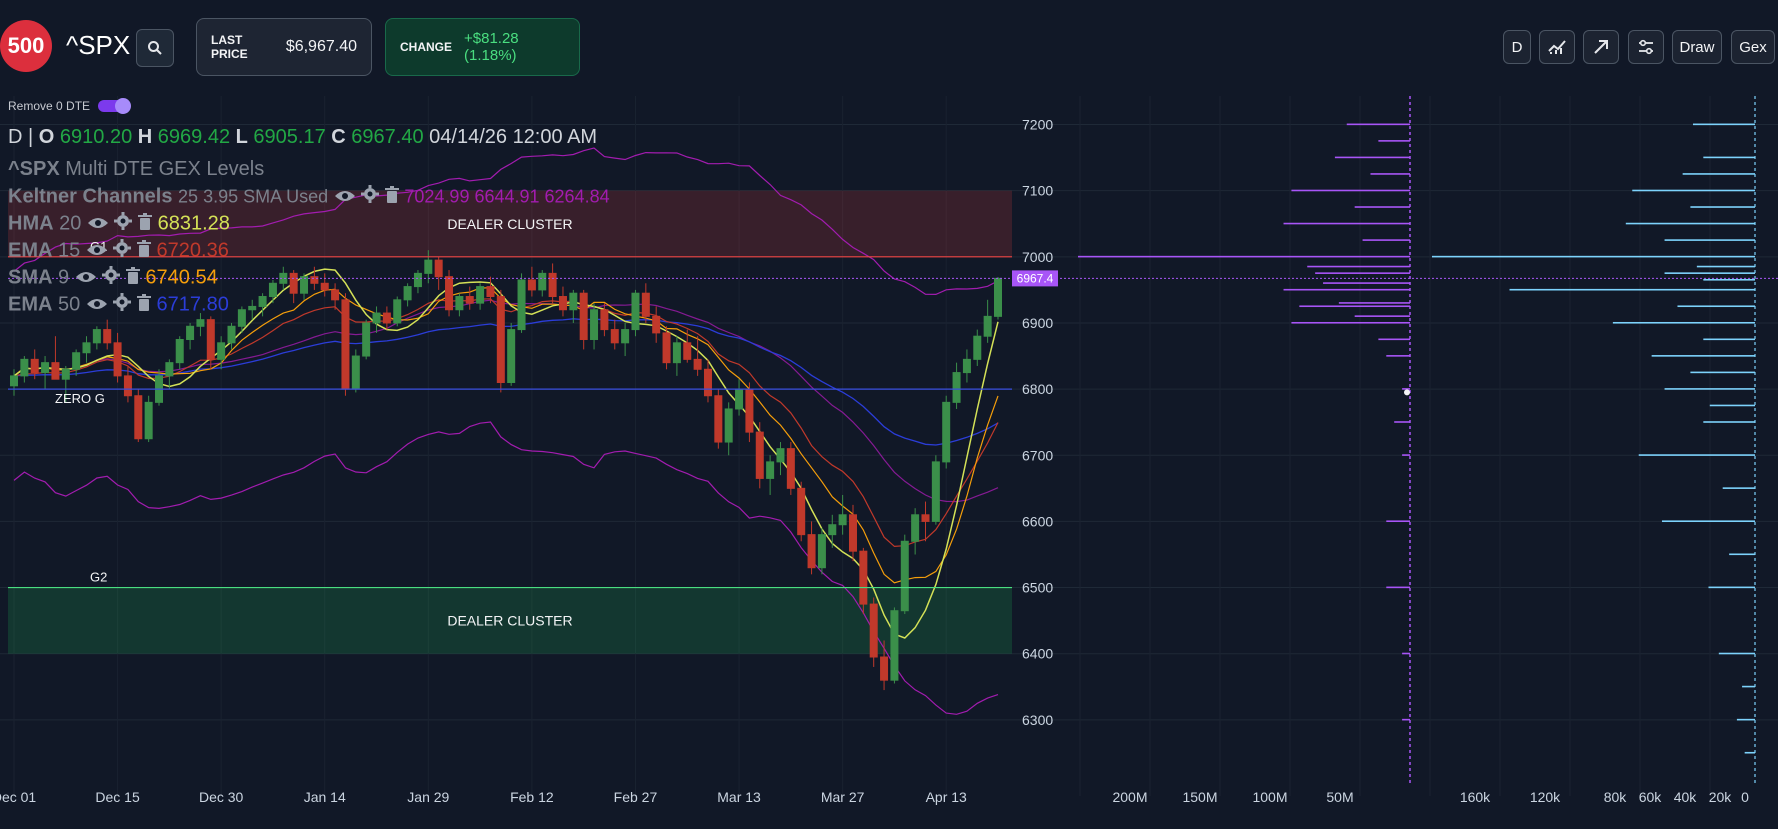 The width and height of the screenshot is (1778, 829). What do you see at coordinates (115, 106) in the screenshot?
I see `remove-0dte-toggle` at bounding box center [115, 106].